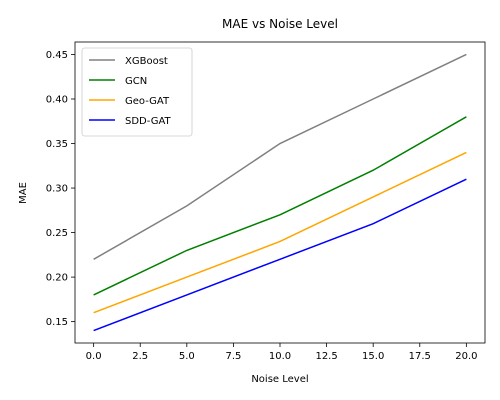 The height and width of the screenshot is (400, 500). What do you see at coordinates (373, 356) in the screenshot?
I see `x-tick-label: 15.0` at bounding box center [373, 356].